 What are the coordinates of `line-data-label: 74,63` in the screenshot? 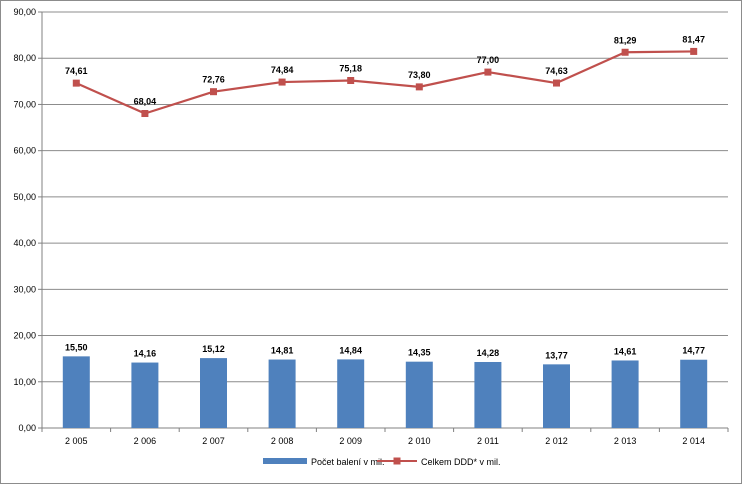 It's located at (556, 71).